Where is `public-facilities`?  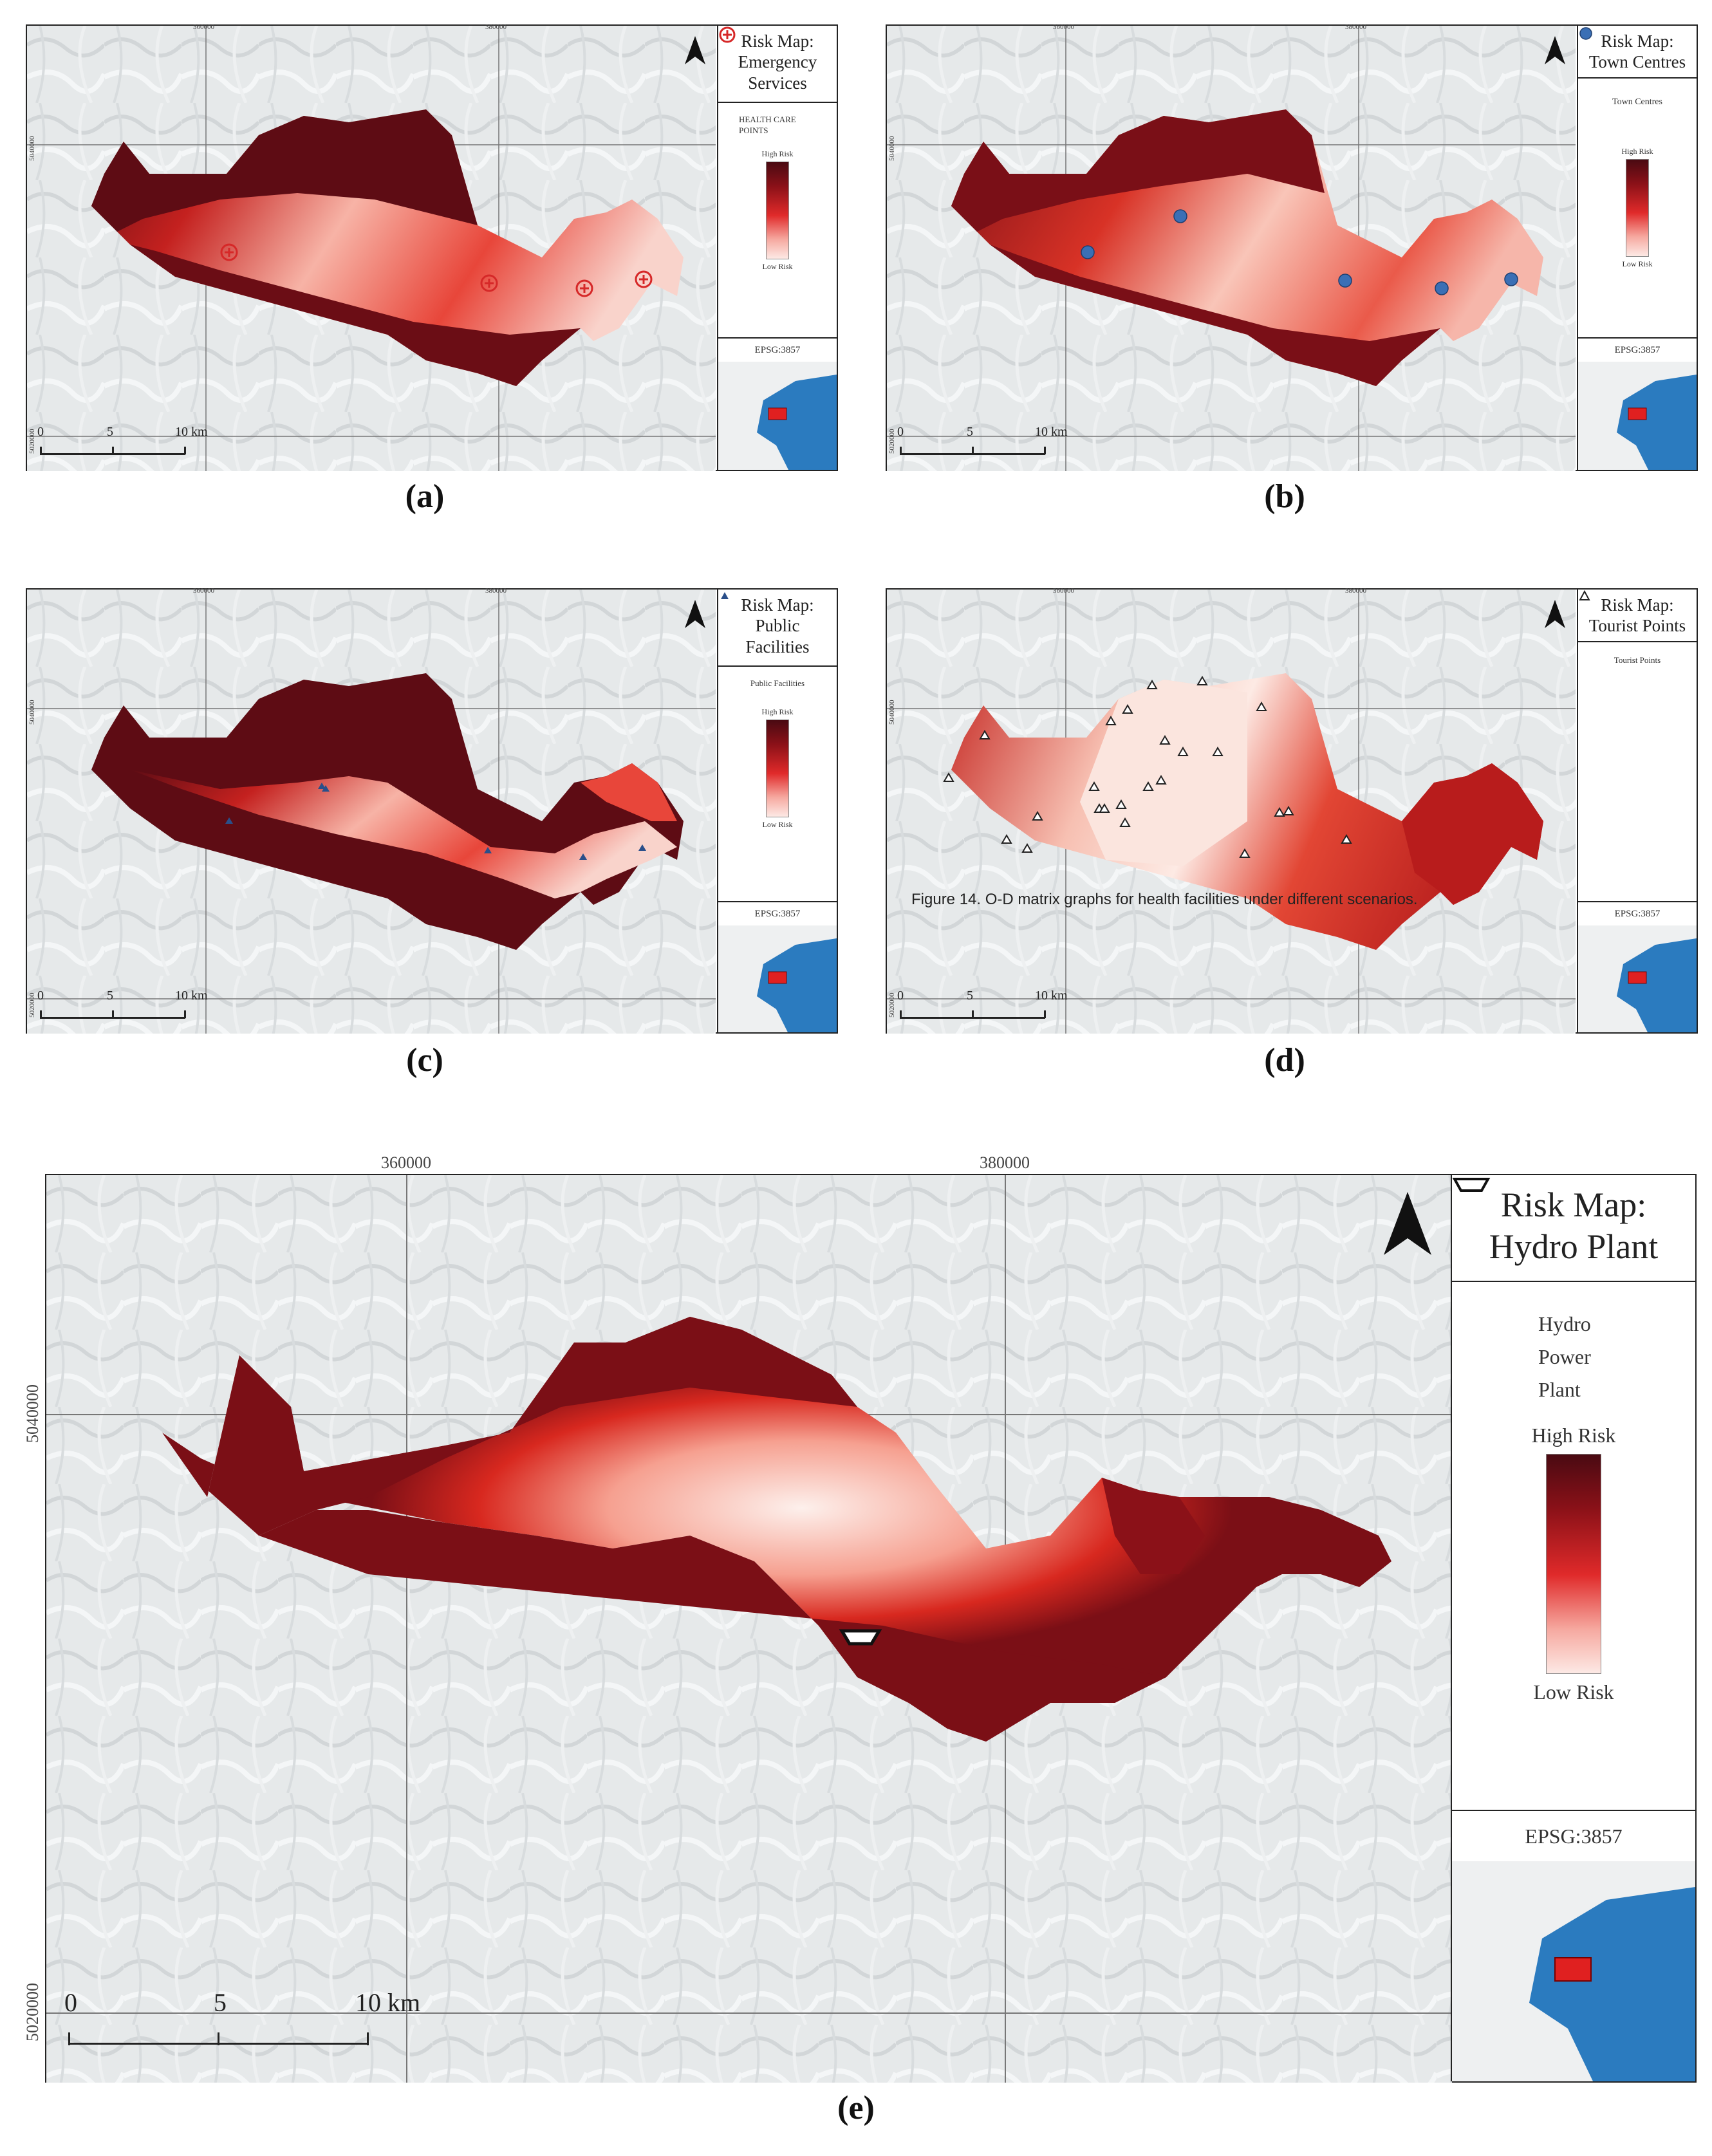 public-facilities is located at coordinates (436, 821).